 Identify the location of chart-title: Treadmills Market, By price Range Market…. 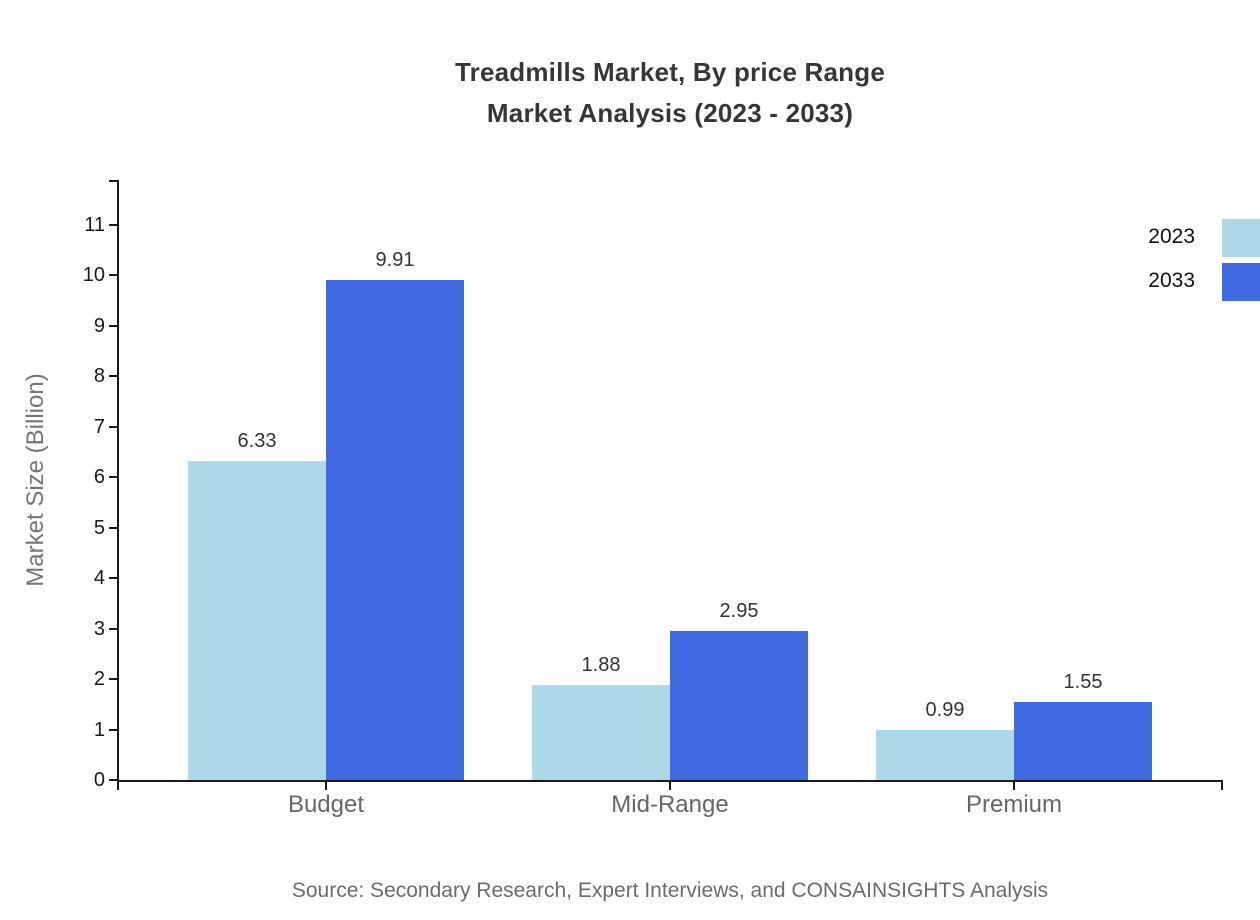
(670, 93).